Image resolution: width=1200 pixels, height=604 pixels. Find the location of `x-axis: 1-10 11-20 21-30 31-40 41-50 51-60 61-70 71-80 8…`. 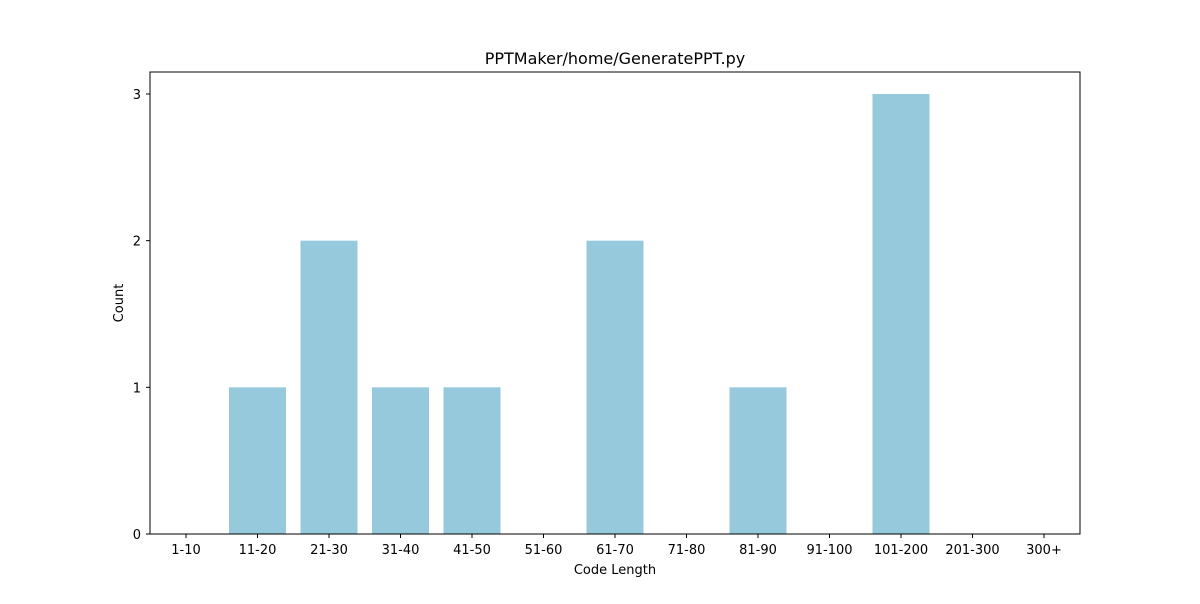

x-axis: 1-10 11-20 21-30 31-40 41-50 51-60 61-70 71-80 8… is located at coordinates (616, 546).